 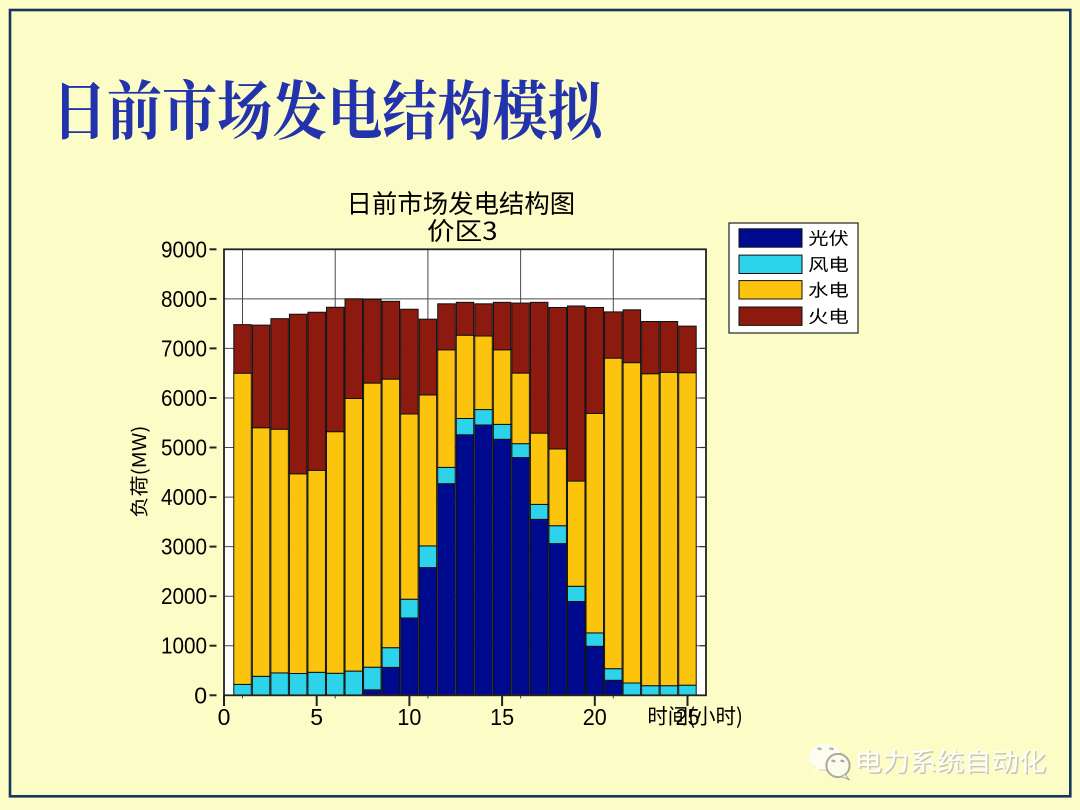 What do you see at coordinates (184, 398) in the screenshot?
I see `svg-text: 6000` at bounding box center [184, 398].